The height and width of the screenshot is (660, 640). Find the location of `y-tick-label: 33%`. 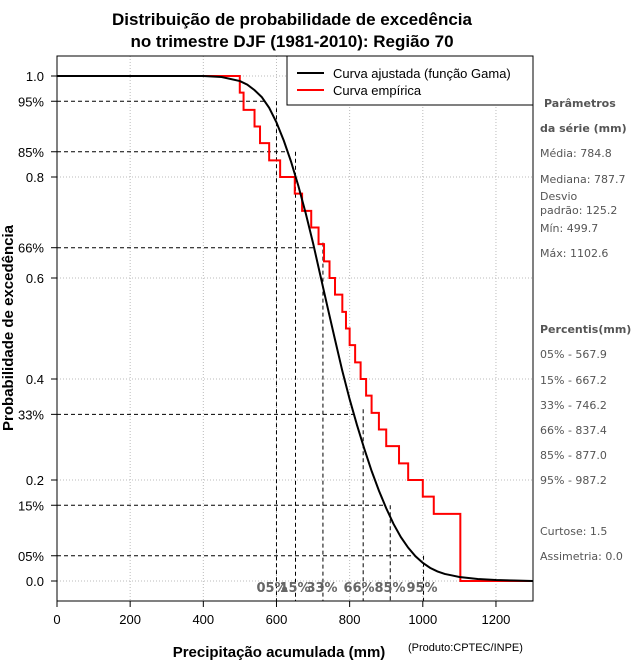

y-tick-label: 33% is located at coordinates (31, 414).